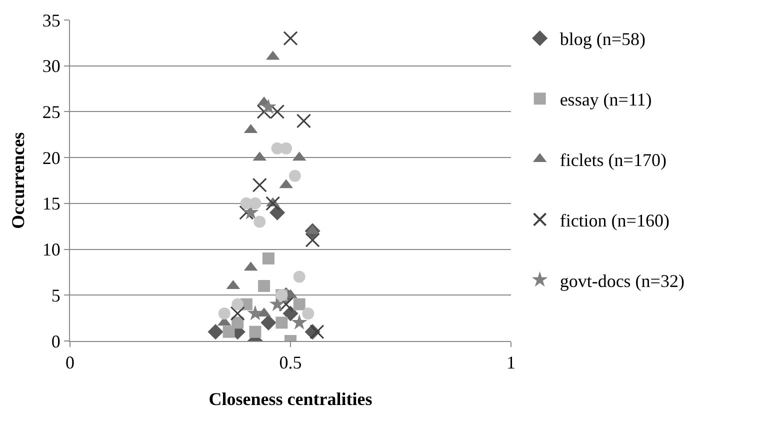 The height and width of the screenshot is (426, 761). I want to click on legend-label: essay (n=11), so click(606, 100).